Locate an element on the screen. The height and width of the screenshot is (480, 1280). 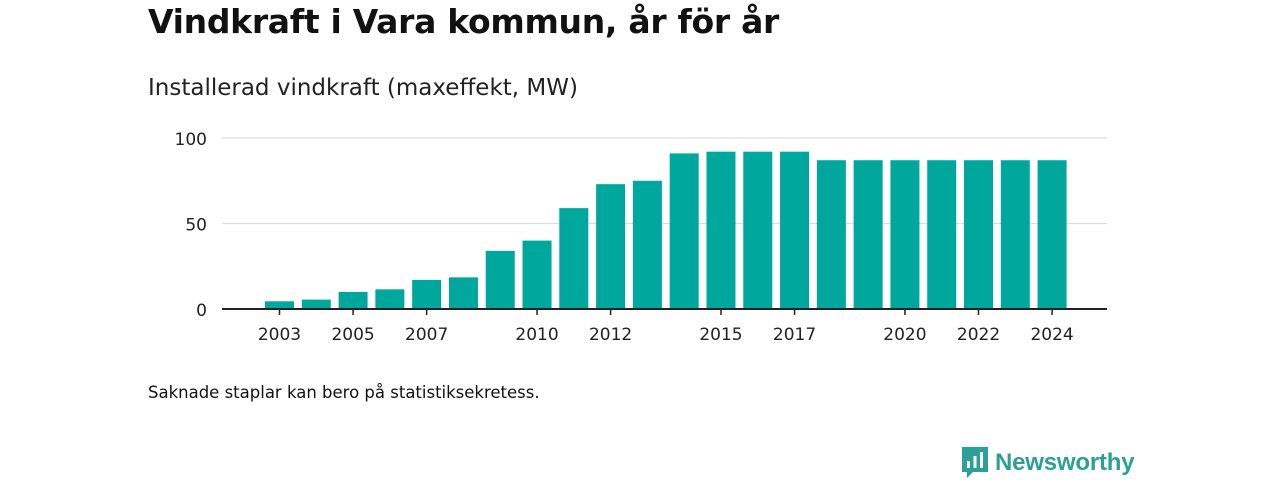
bar-2017 is located at coordinates (795, 230).